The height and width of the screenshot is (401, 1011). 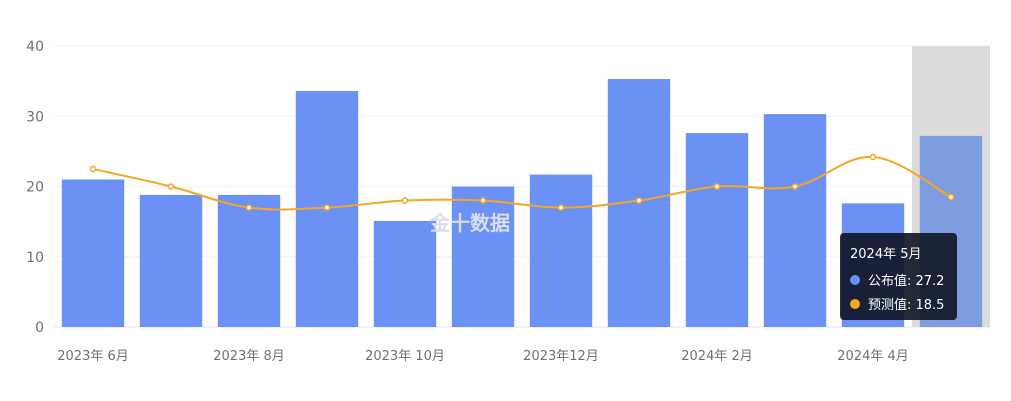 I want to click on x-tick-label: 2023年12月, so click(x=561, y=356).